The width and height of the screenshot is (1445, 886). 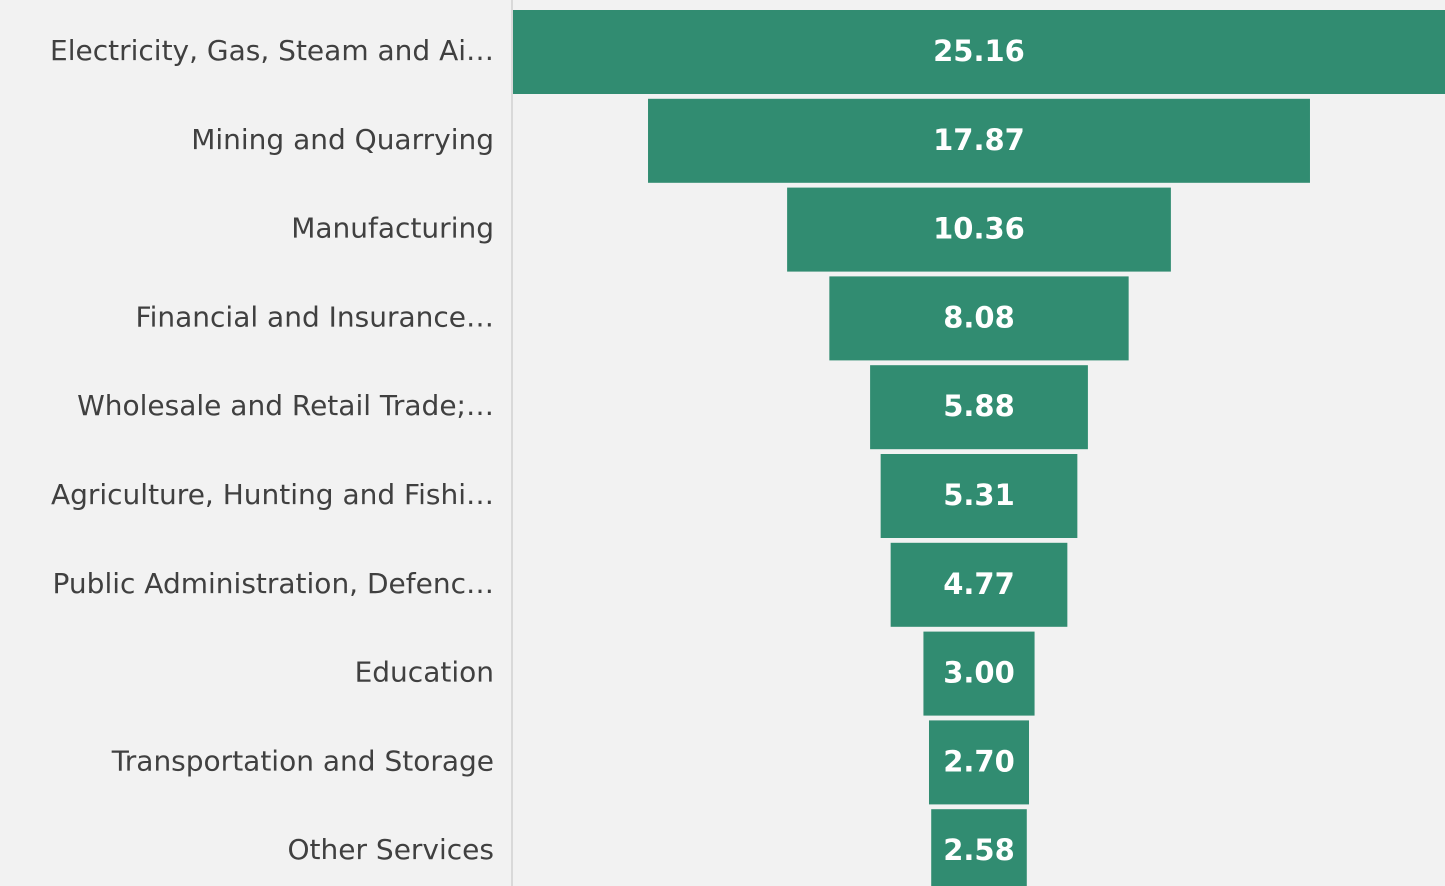 I want to click on category-label: Manufacturing, so click(x=392, y=228).